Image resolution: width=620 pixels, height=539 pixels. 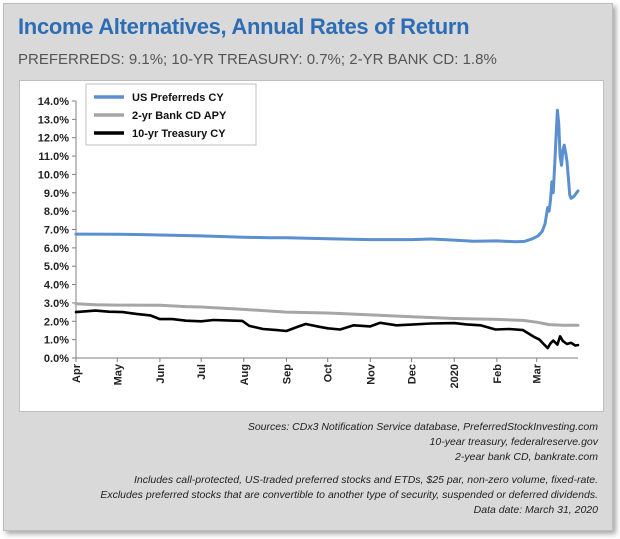 I want to click on x-tick-label: Jun, so click(x=161, y=374).